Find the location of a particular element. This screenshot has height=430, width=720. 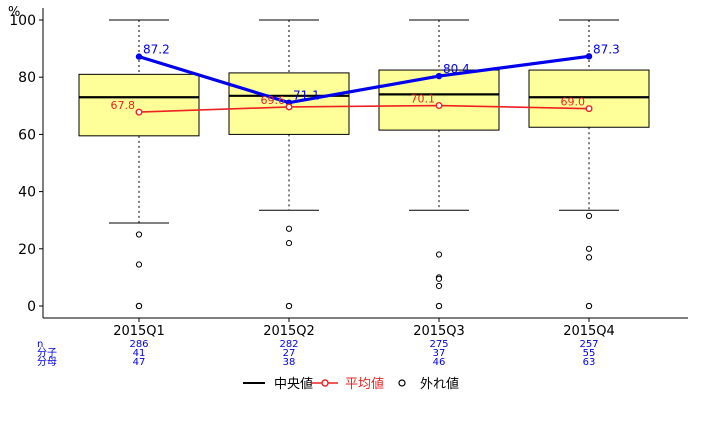

series-data-label-blue: 71.1 is located at coordinates (306, 96).